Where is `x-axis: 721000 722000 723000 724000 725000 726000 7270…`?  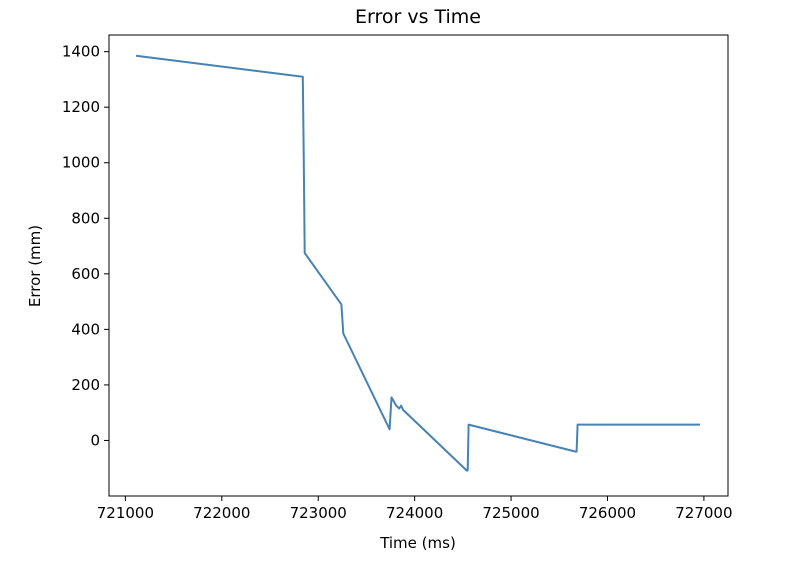 x-axis: 721000 722000 723000 724000 725000 726000 7270… is located at coordinates (415, 509).